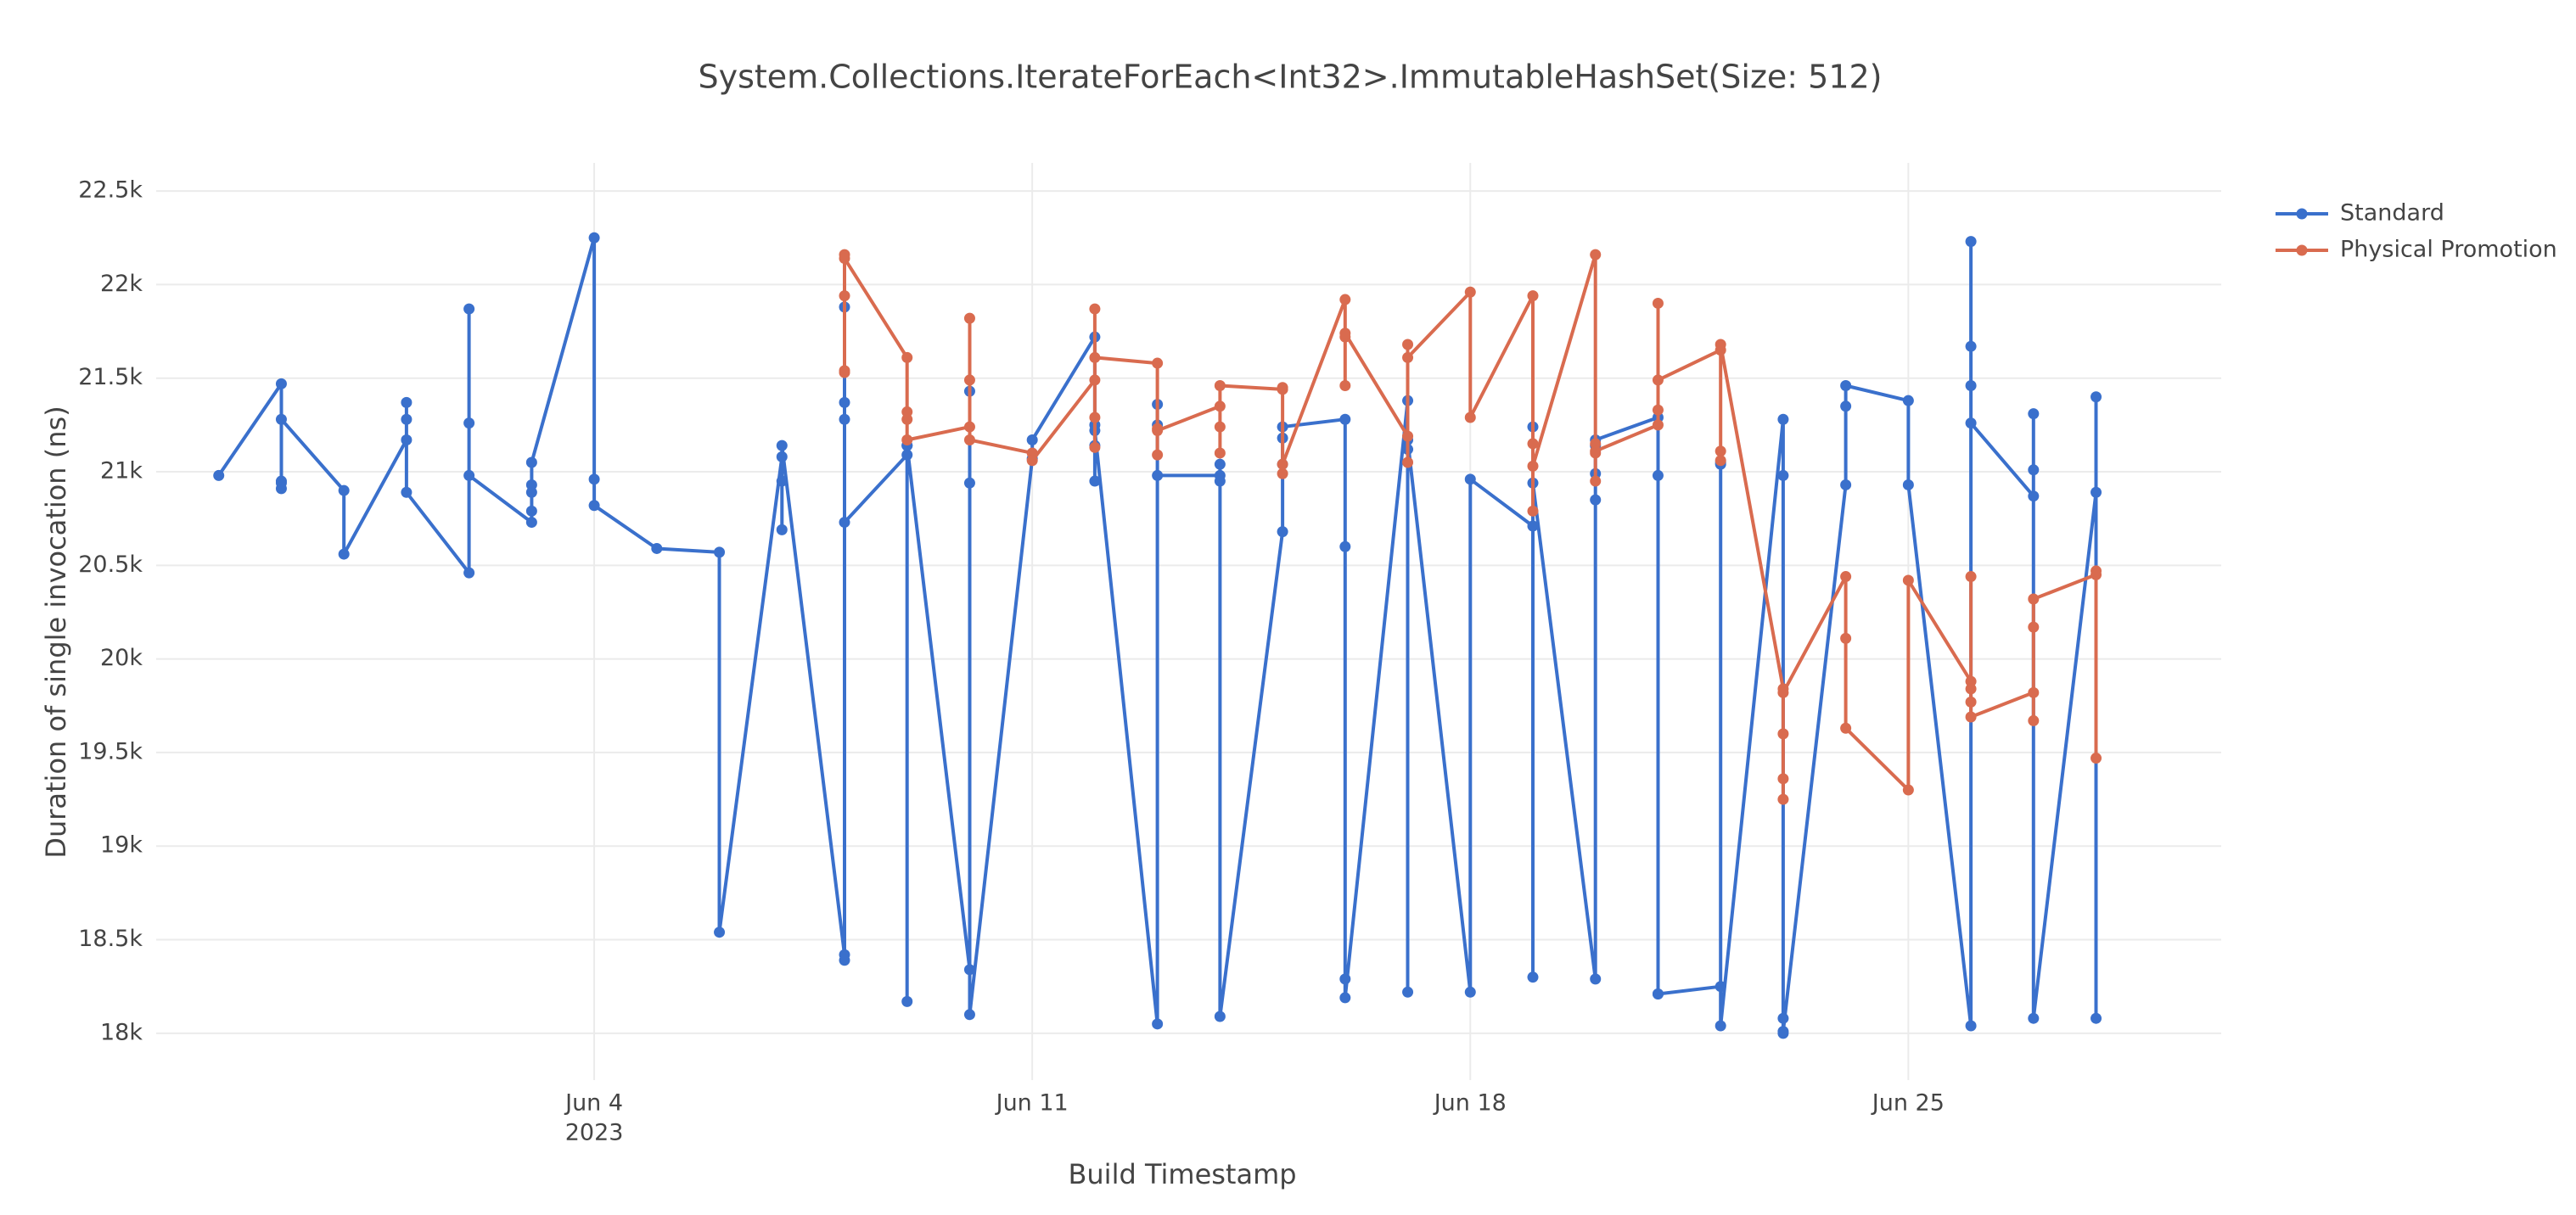 The image size is (2576, 1215). What do you see at coordinates (56, 632) in the screenshot?
I see `y-axis-title: Duration of single invocation (ns)` at bounding box center [56, 632].